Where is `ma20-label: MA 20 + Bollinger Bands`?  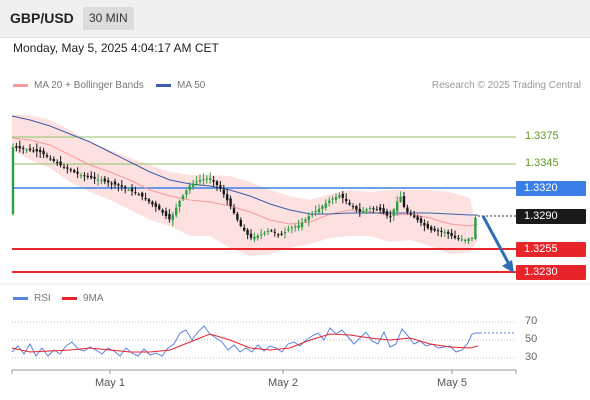 ma20-label: MA 20 + Bollinger Bands is located at coordinates (89, 85).